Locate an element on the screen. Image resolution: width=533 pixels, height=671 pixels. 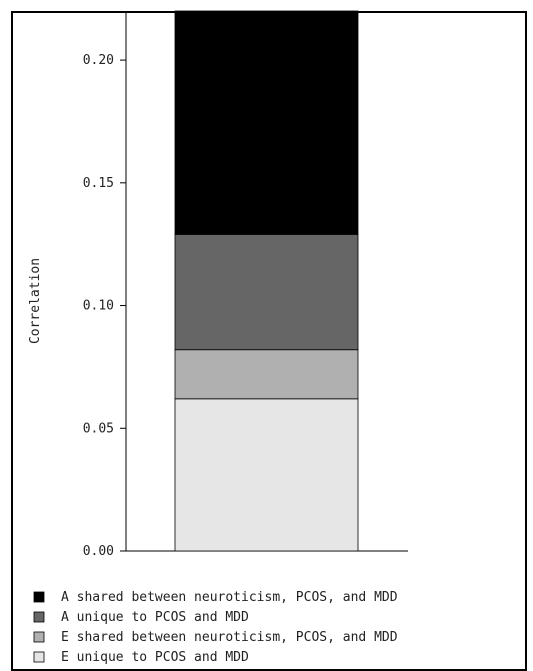
y-axis-label: Correlation is located at coordinates (35, 301).